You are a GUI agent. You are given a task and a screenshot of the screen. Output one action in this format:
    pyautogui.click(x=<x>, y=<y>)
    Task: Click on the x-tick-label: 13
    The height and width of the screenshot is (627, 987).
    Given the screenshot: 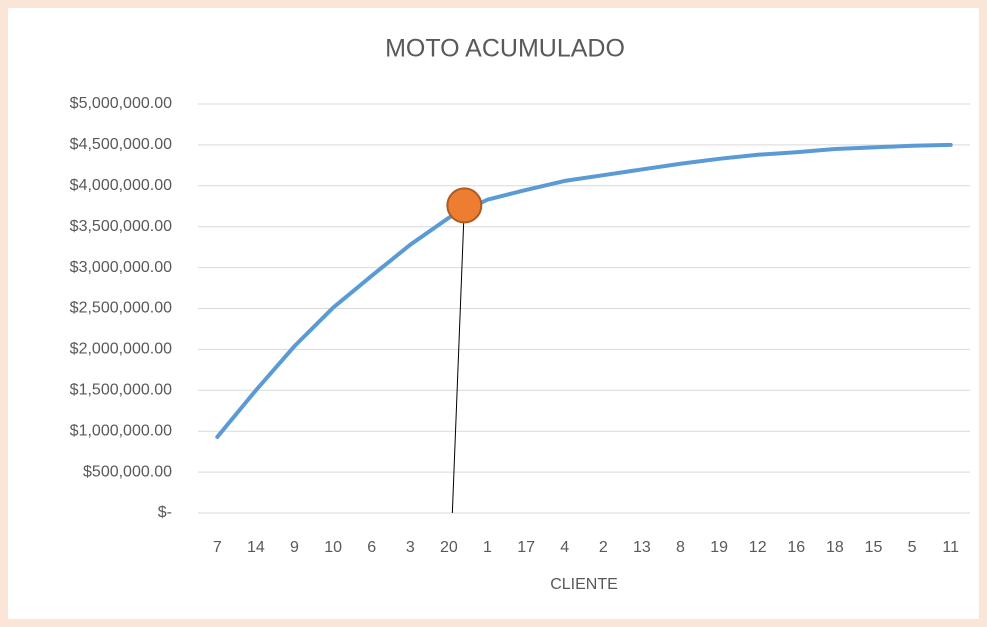 What is the action you would take?
    pyautogui.click(x=642, y=547)
    